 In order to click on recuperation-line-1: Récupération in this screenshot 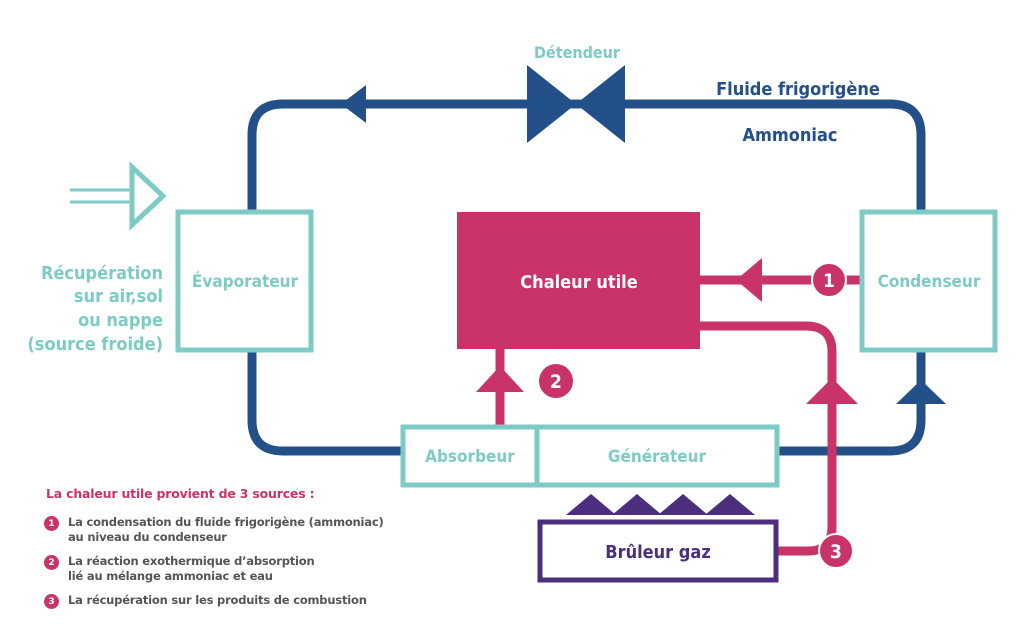, I will do `click(102, 273)`.